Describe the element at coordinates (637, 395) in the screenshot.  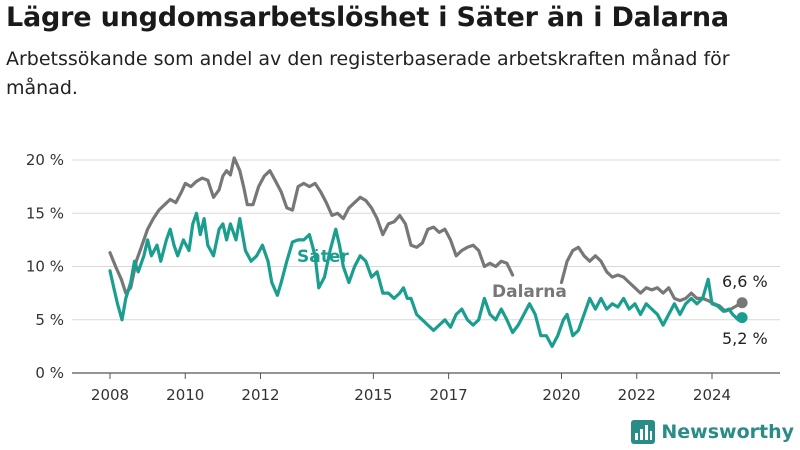
I see `x-tick-label: 2022` at that location.